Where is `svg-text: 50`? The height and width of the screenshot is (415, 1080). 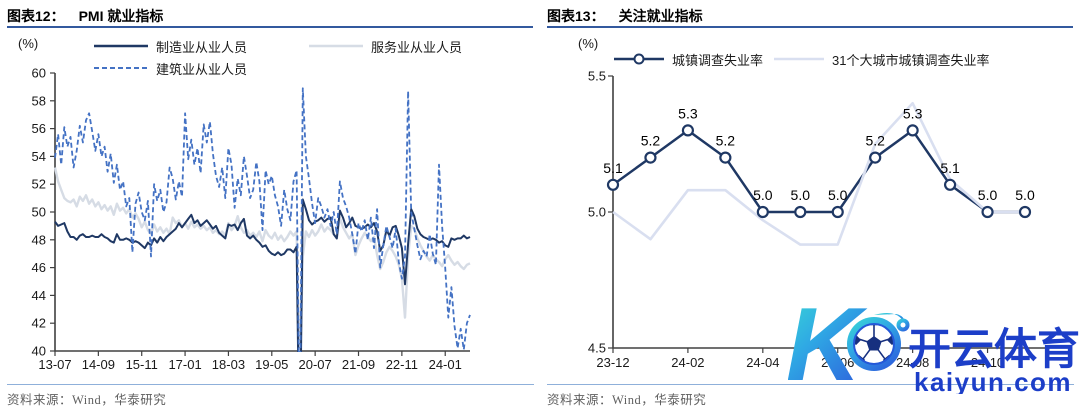
svg-text: 50 is located at coordinates (39, 212).